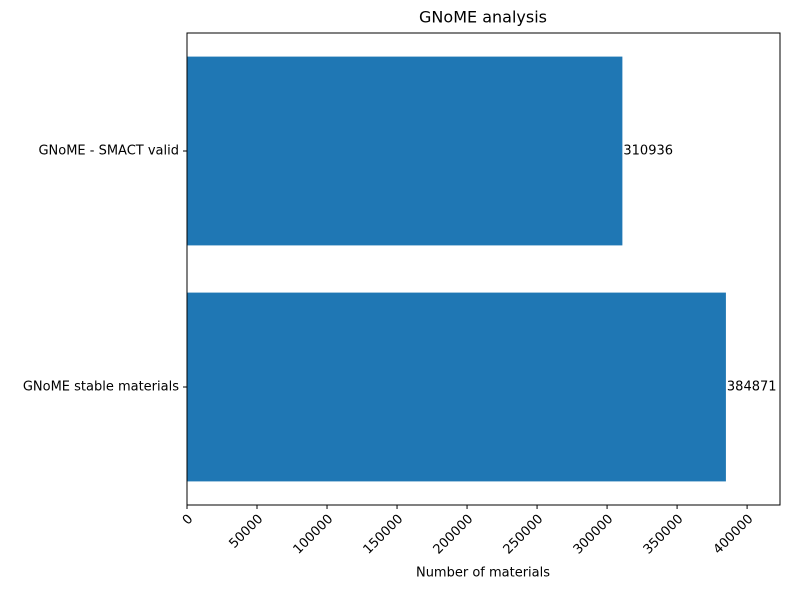 The height and width of the screenshot is (590, 790). I want to click on x-axis-label: Number of materials, so click(483, 573).